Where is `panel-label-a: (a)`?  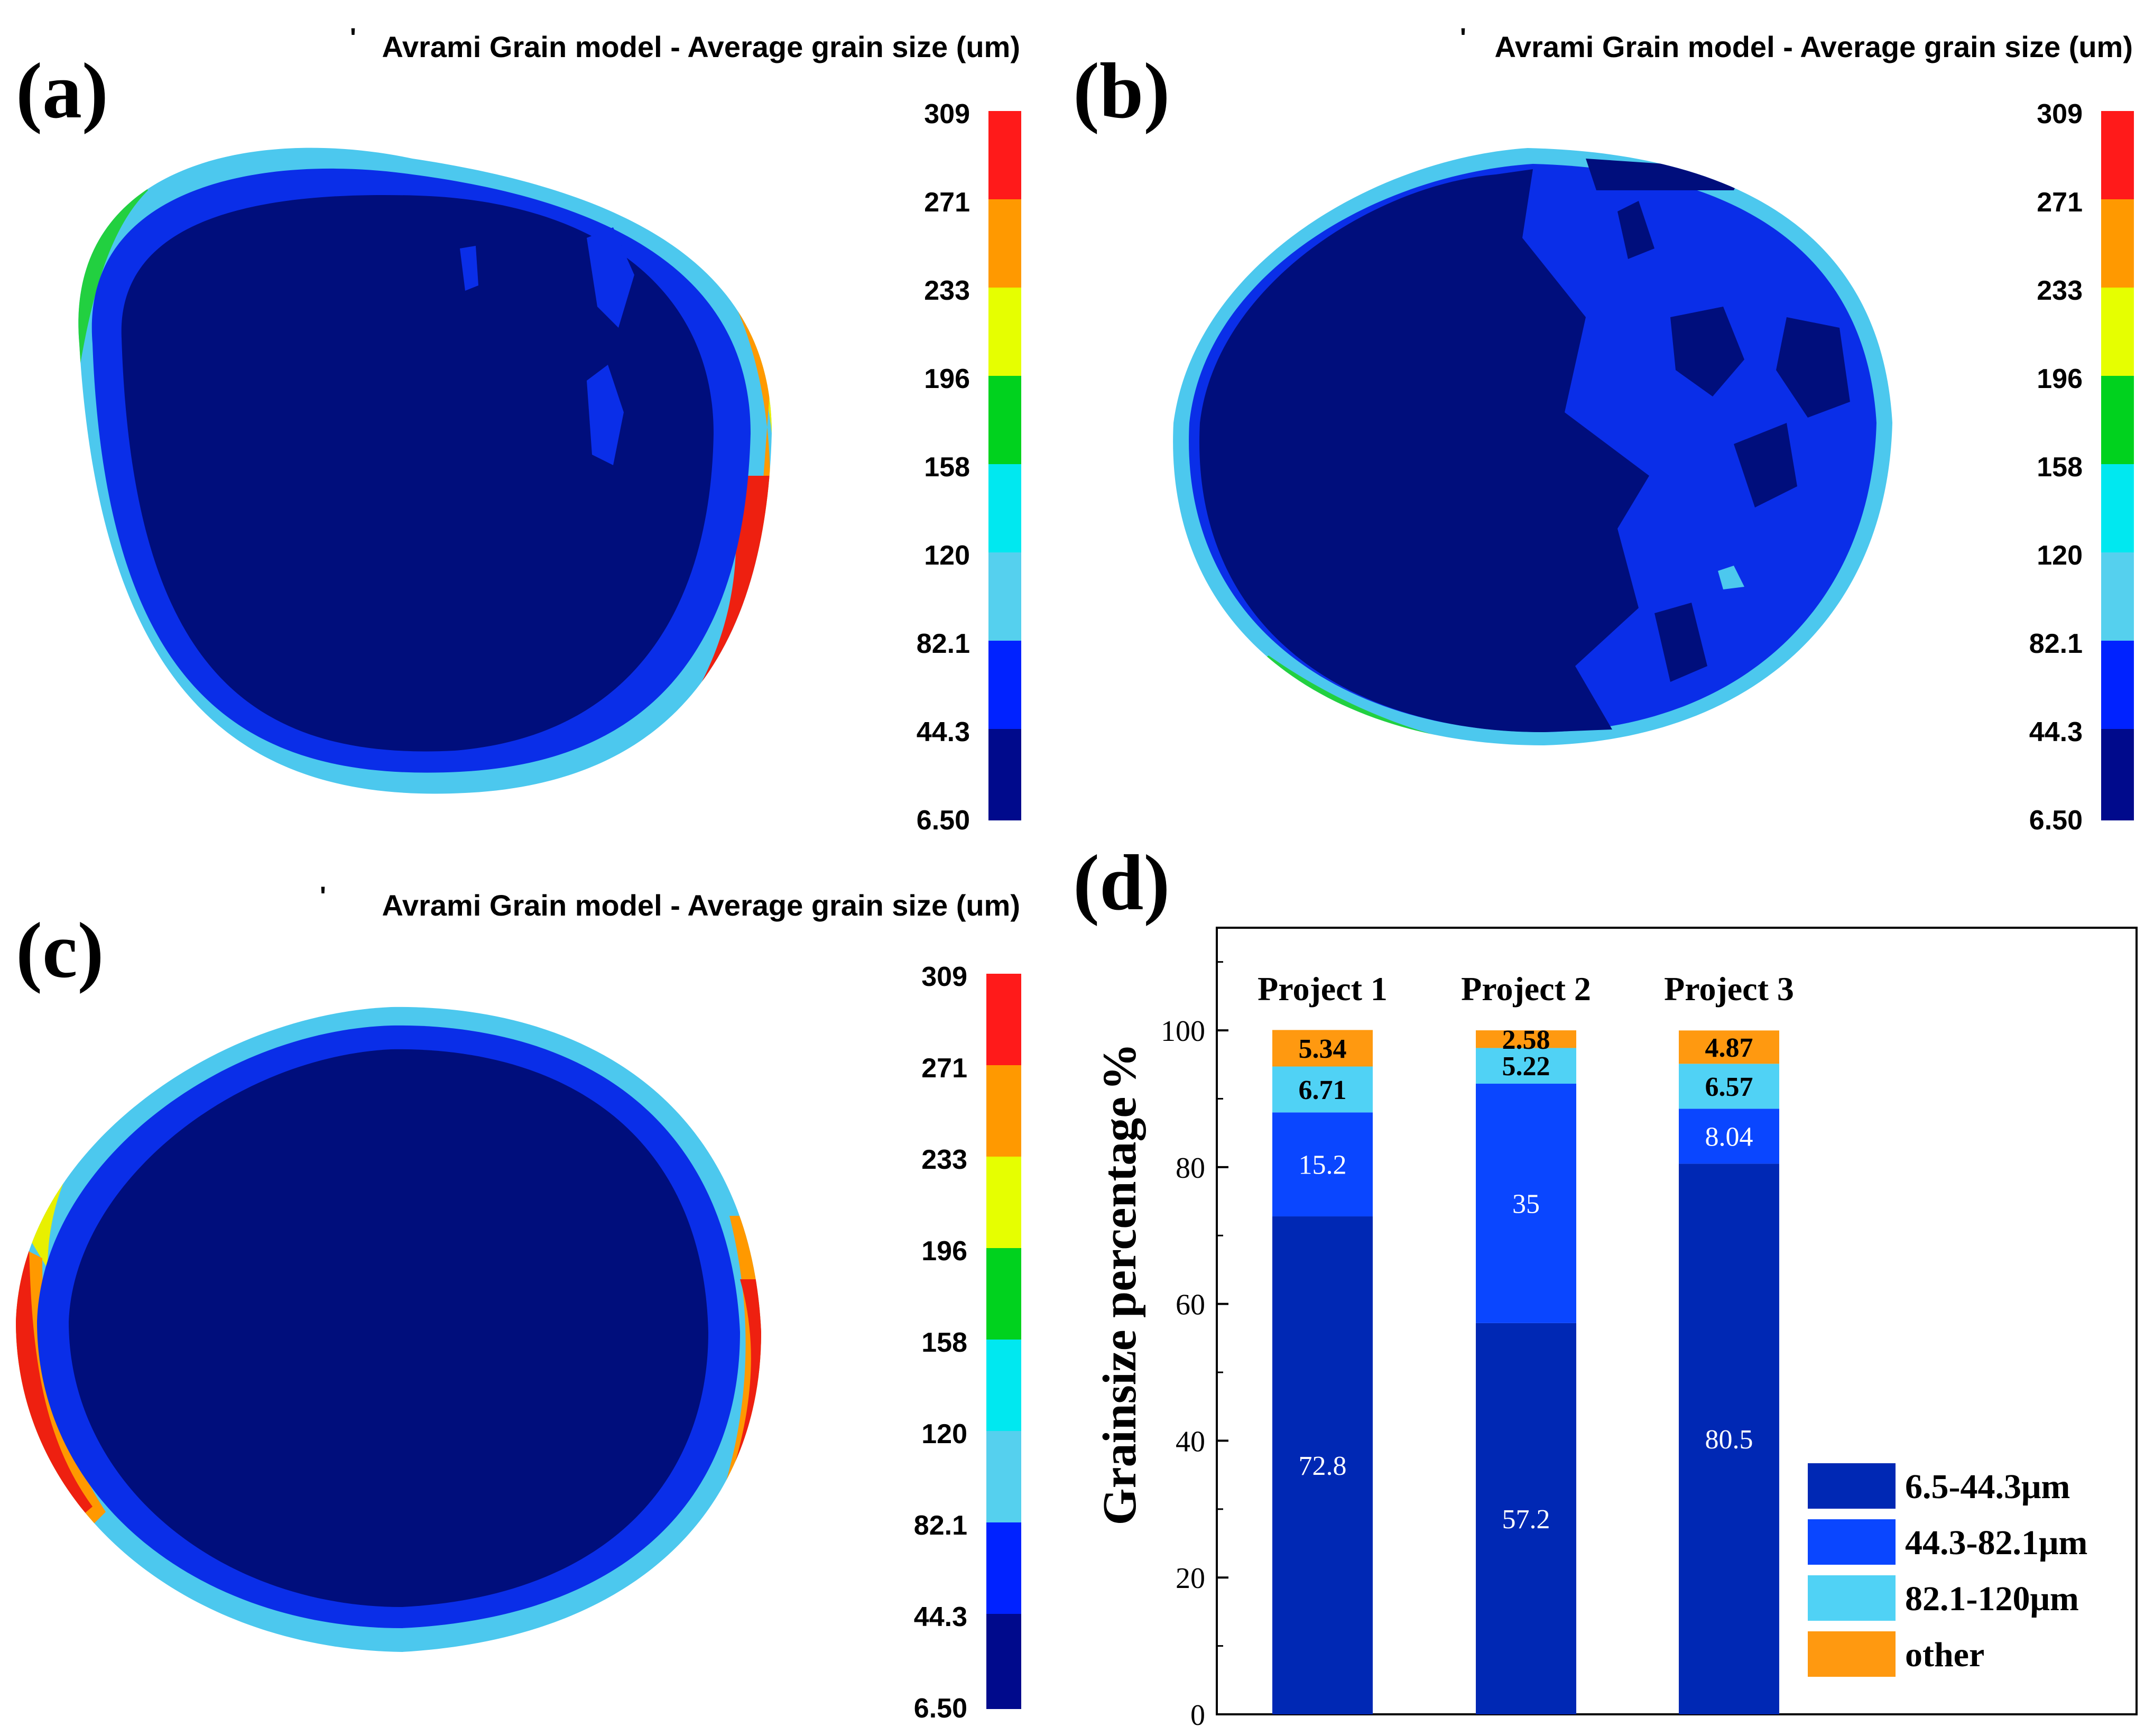 panel-label-a: (a) is located at coordinates (62, 91).